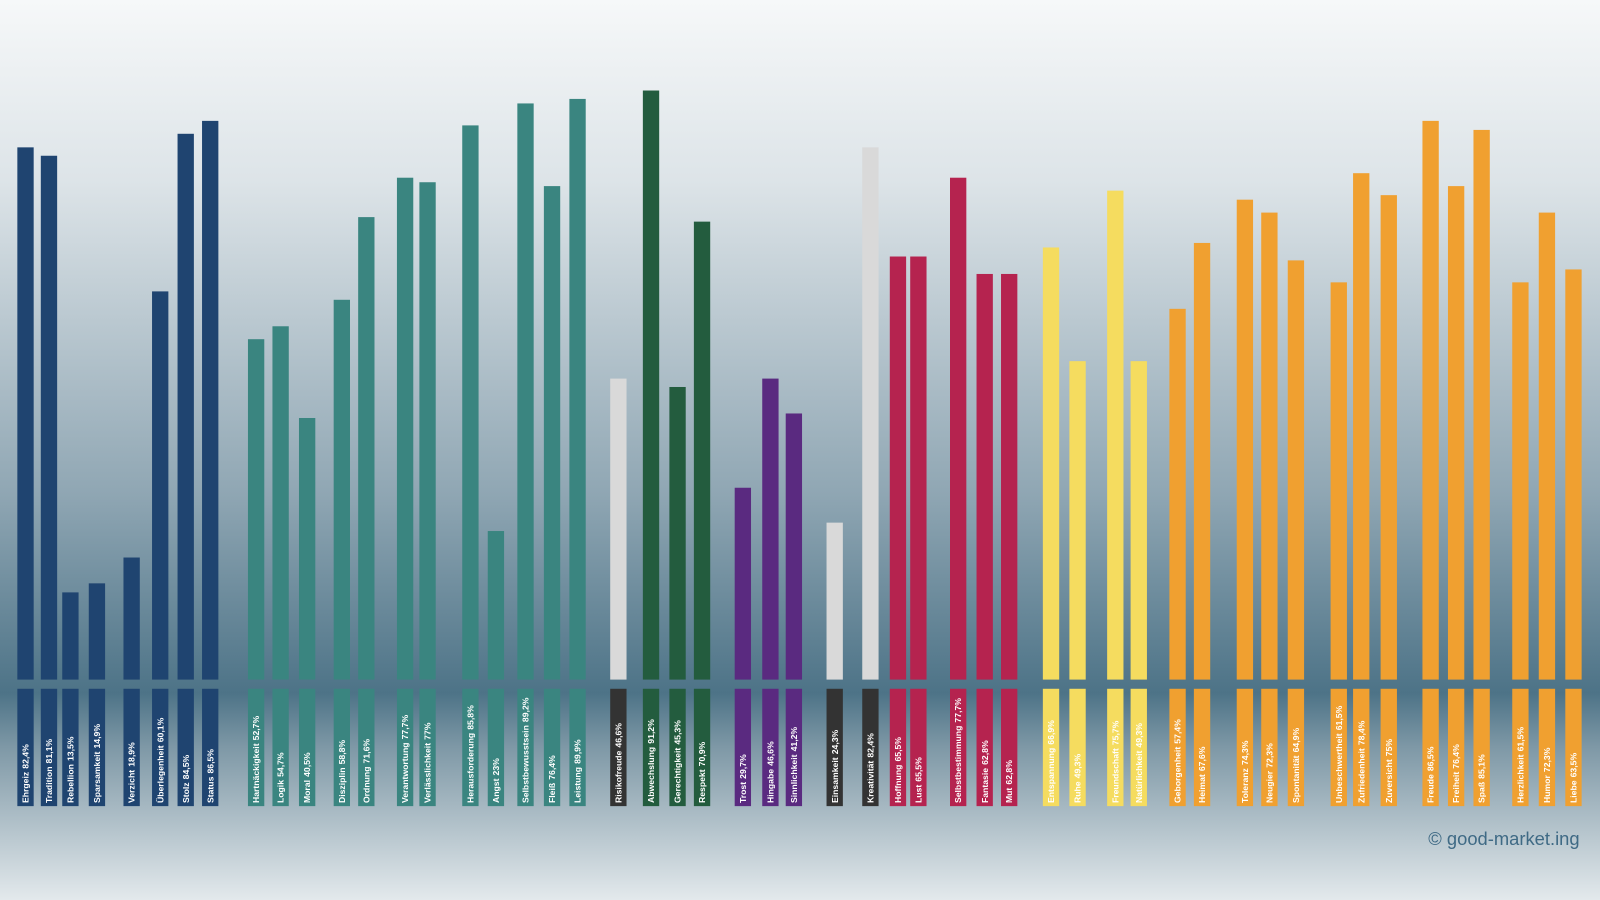  Describe the element at coordinates (1115, 775) in the screenshot. I see `category-label: Freundschaft` at that location.